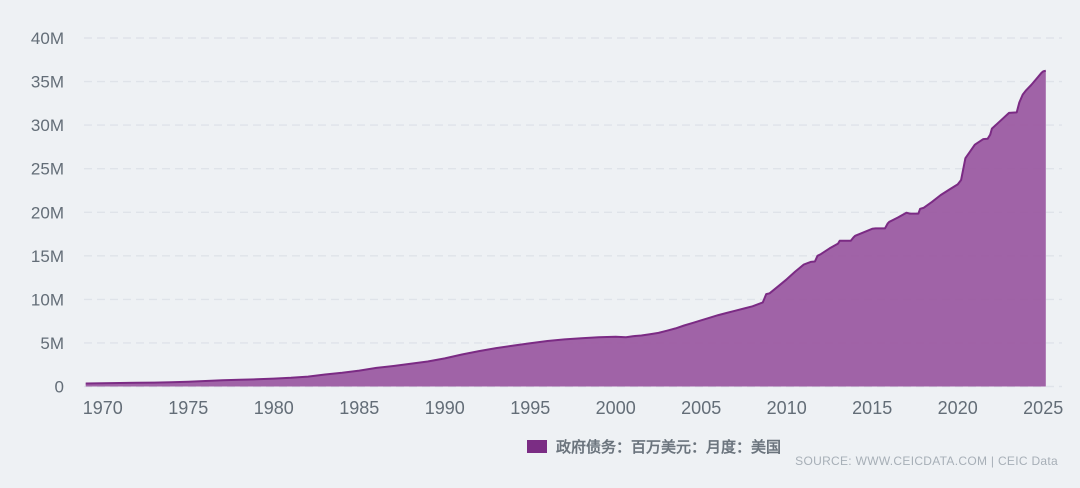 This screenshot has height=488, width=1080. What do you see at coordinates (47, 212) in the screenshot?
I see `y-axis-tick-label: 20M` at bounding box center [47, 212].